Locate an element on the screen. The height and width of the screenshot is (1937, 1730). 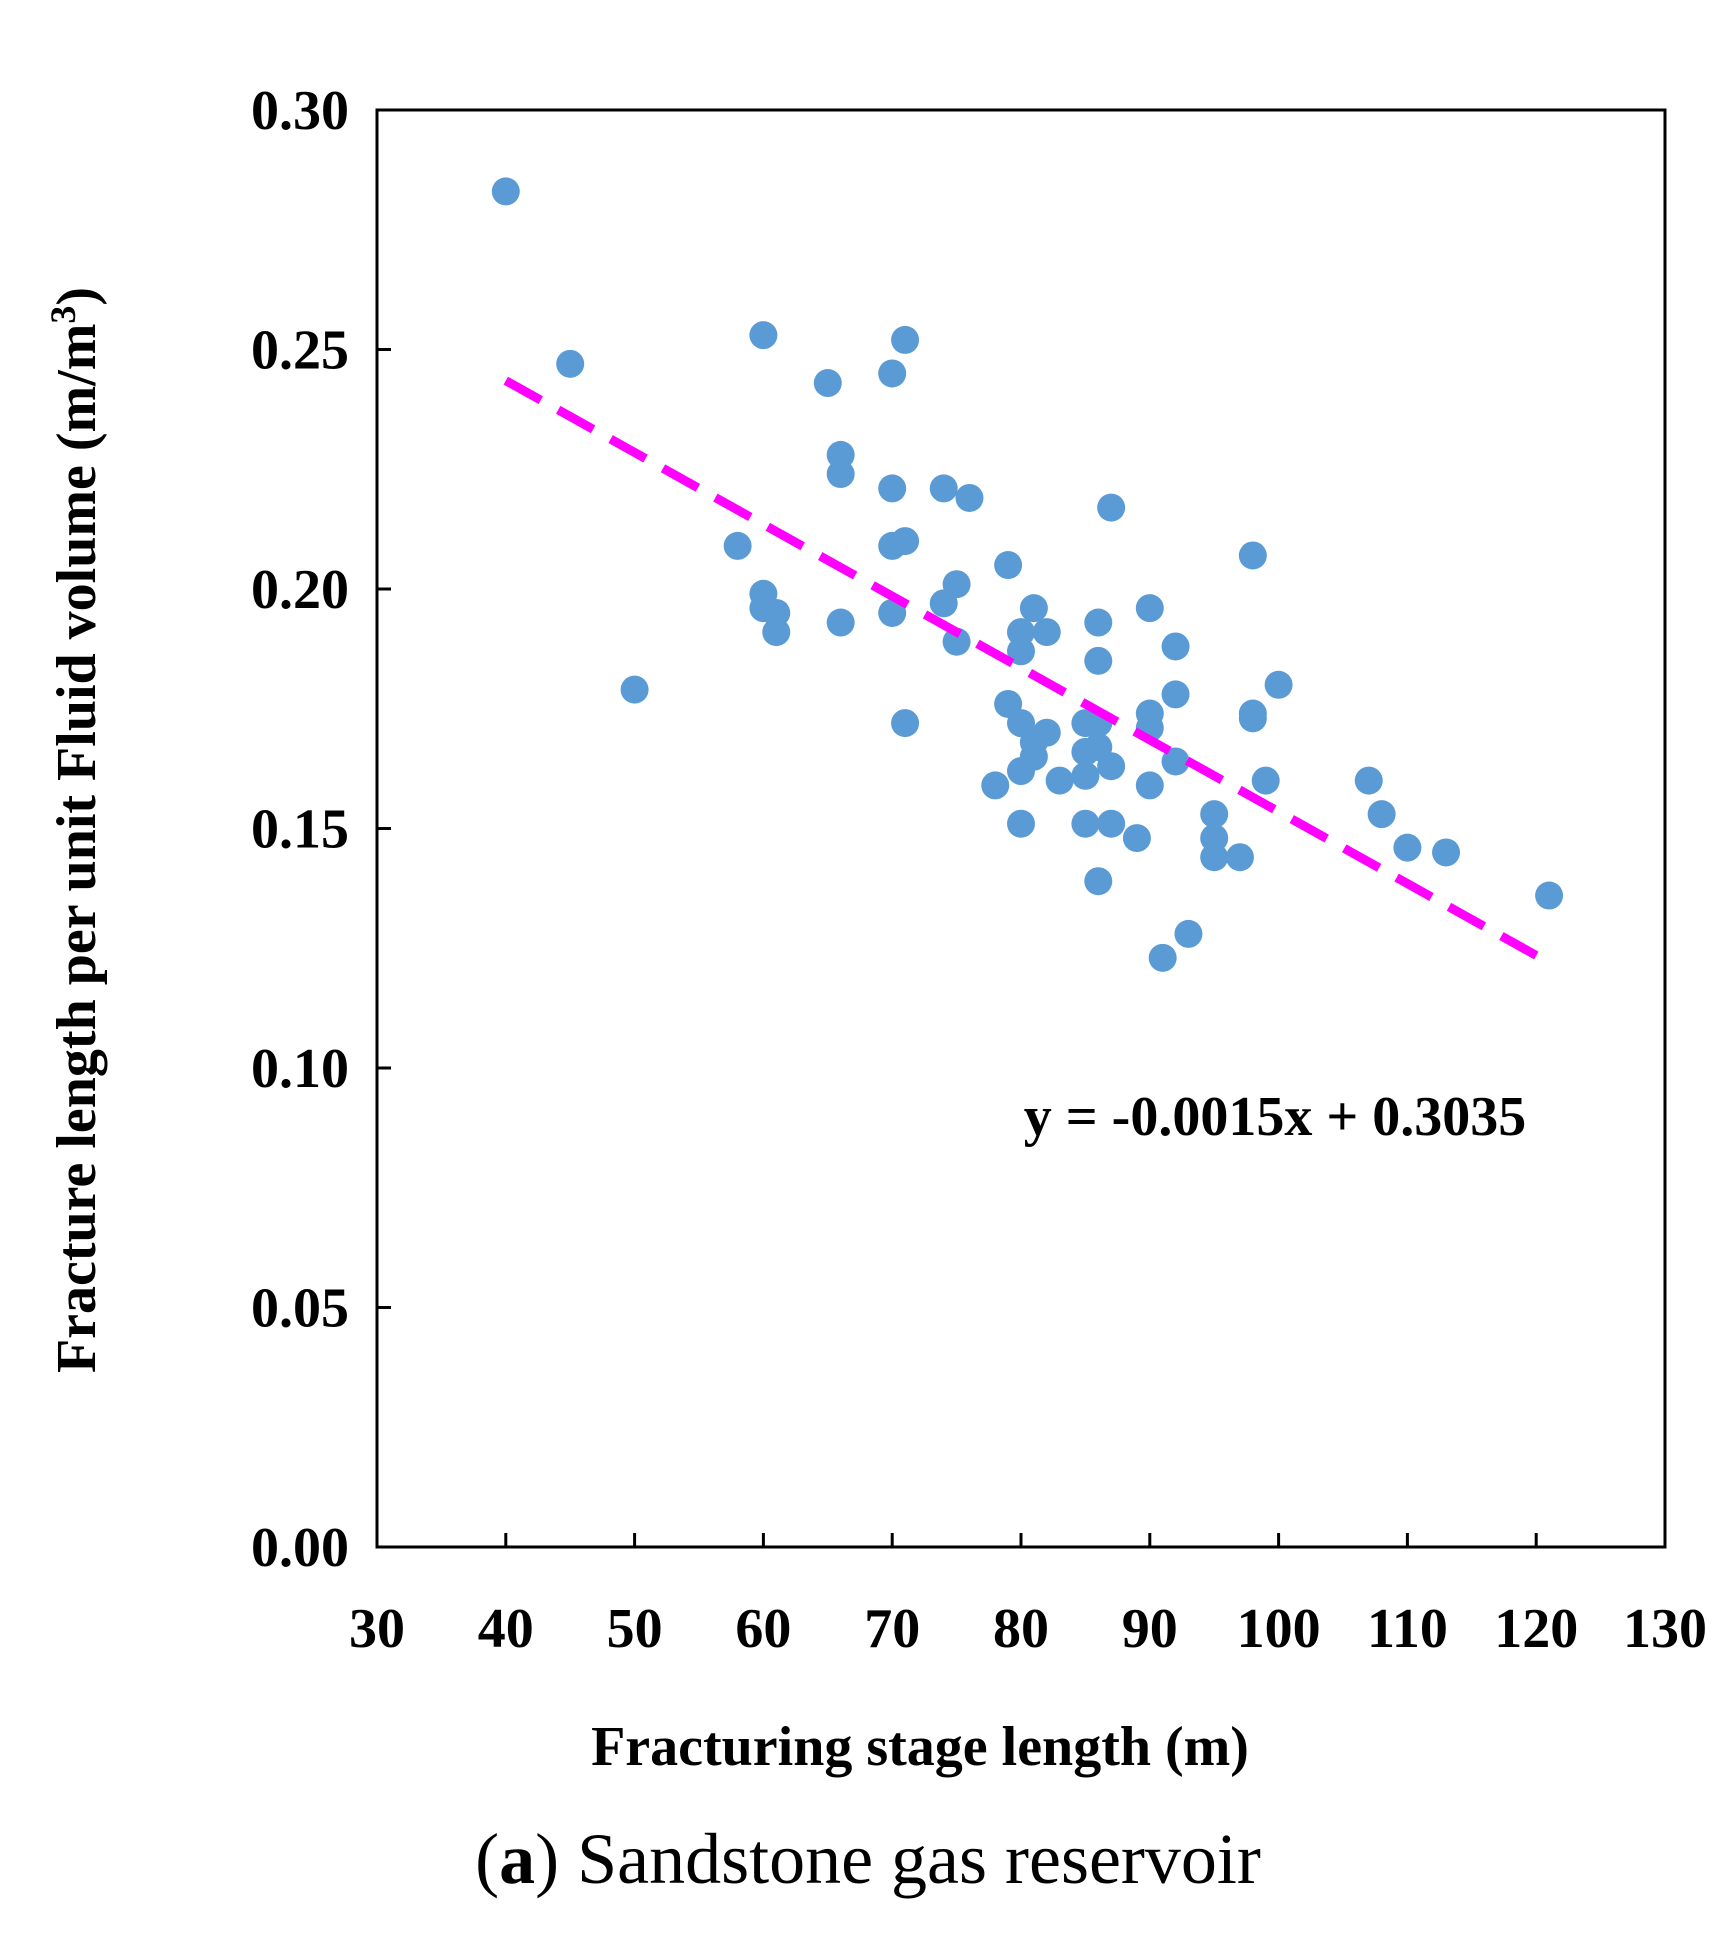
x-axis-ticks: 30 40 50 60 70 80 90 100 110 120 130 is located at coordinates (1028, 1596).